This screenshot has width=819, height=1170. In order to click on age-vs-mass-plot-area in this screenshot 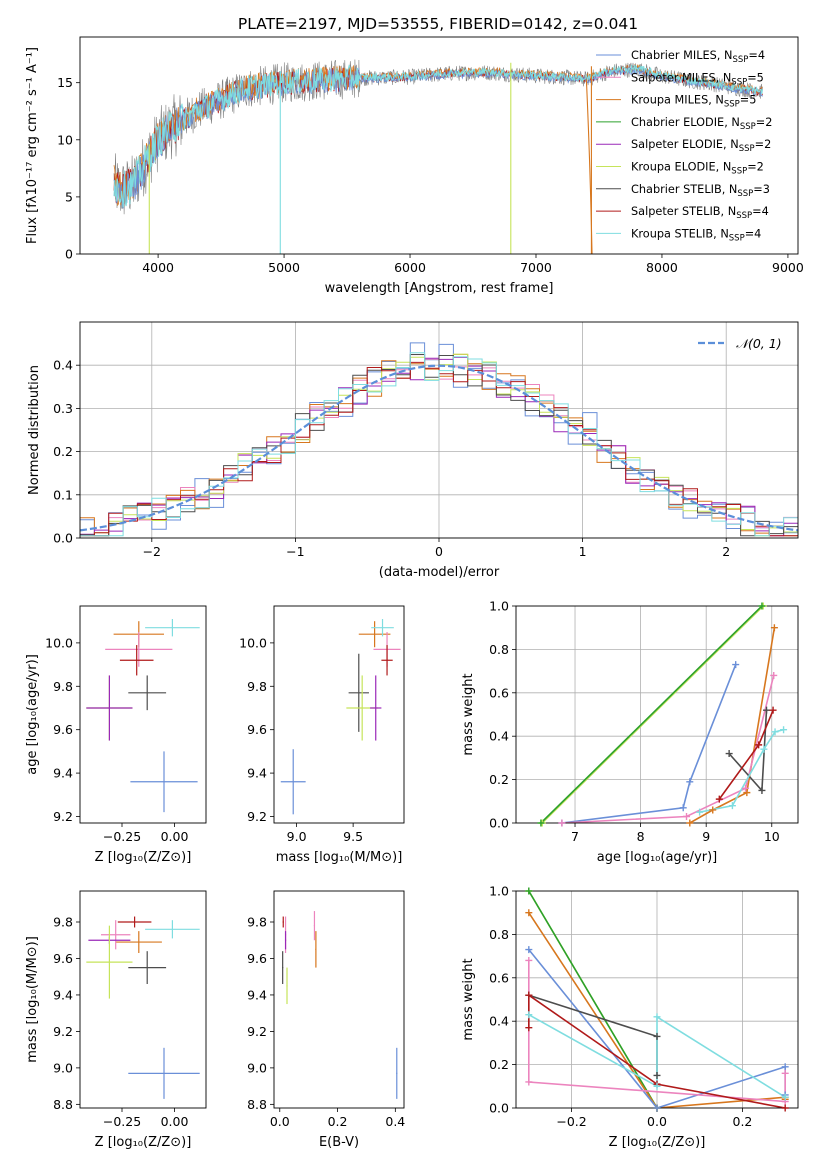, I will do `click(340, 717)`.